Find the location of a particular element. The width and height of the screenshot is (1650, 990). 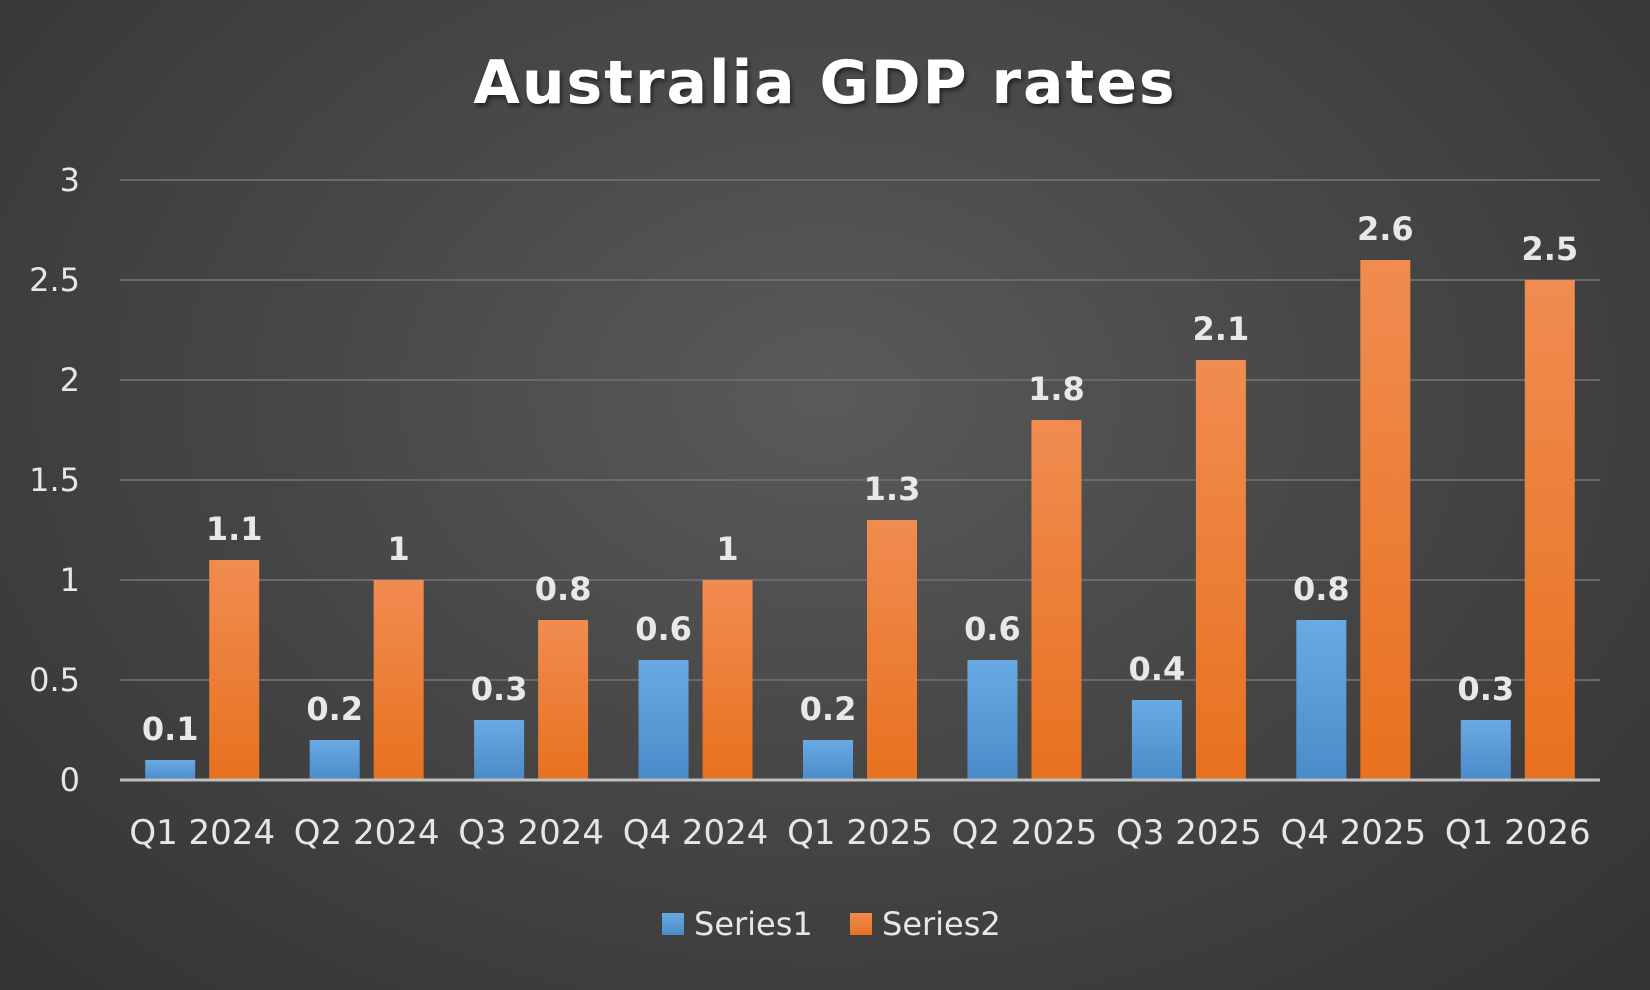

x-category-label: Q3 2024 is located at coordinates (531, 833).